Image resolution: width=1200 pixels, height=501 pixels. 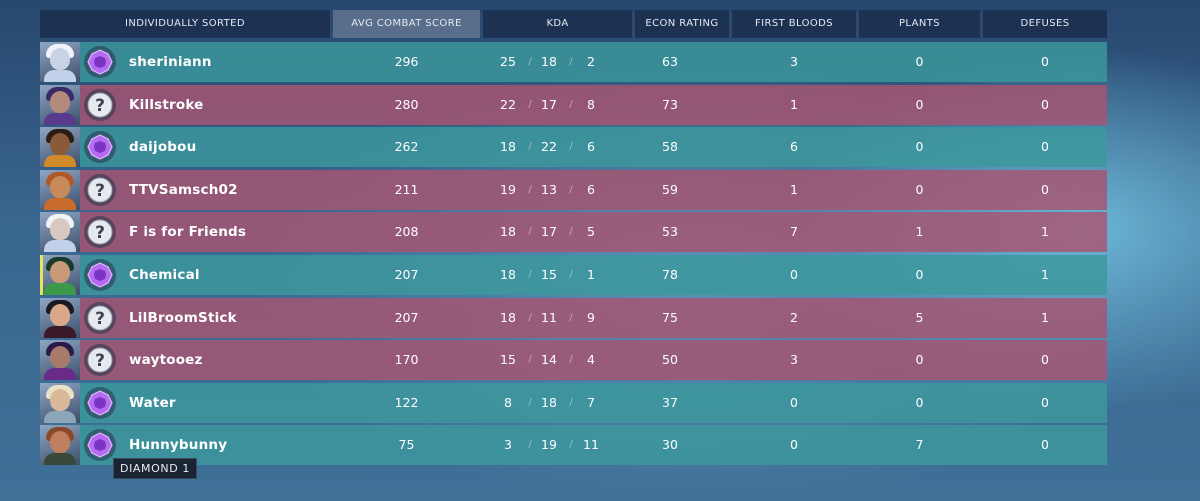 What do you see at coordinates (794, 147) in the screenshot?
I see `first-bloods-value: 6` at bounding box center [794, 147].